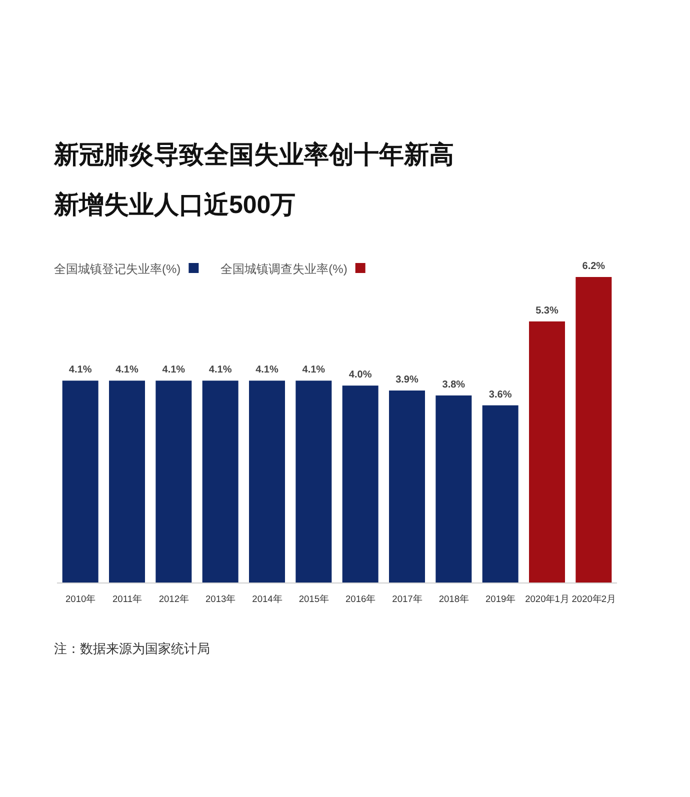 The height and width of the screenshot is (797, 690). What do you see at coordinates (117, 269) in the screenshot?
I see `legend-label: 全国城镇登记失业率(%)` at bounding box center [117, 269].